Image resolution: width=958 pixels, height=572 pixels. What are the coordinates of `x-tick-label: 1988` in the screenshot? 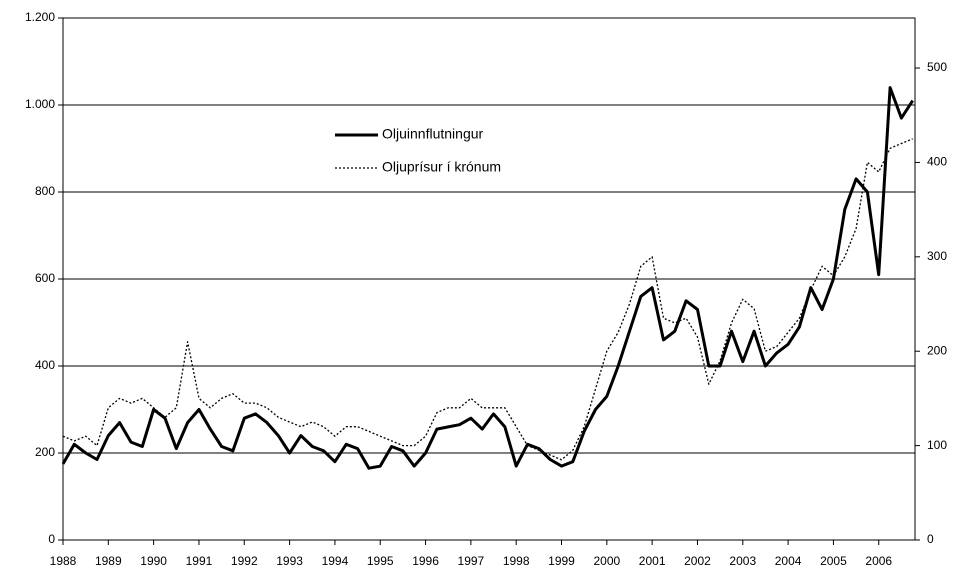 It's located at (63, 561).